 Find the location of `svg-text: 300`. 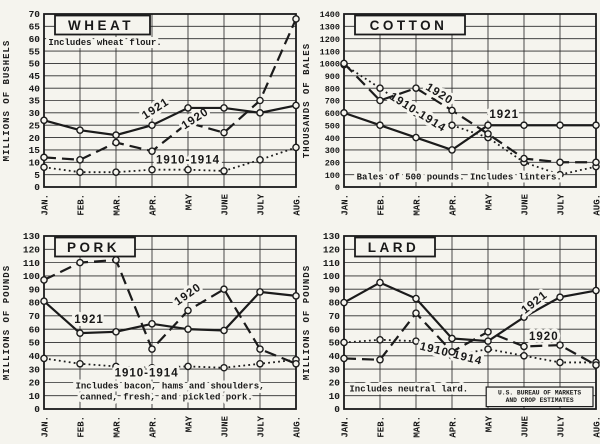

svg-text: 300 is located at coordinates (332, 151).